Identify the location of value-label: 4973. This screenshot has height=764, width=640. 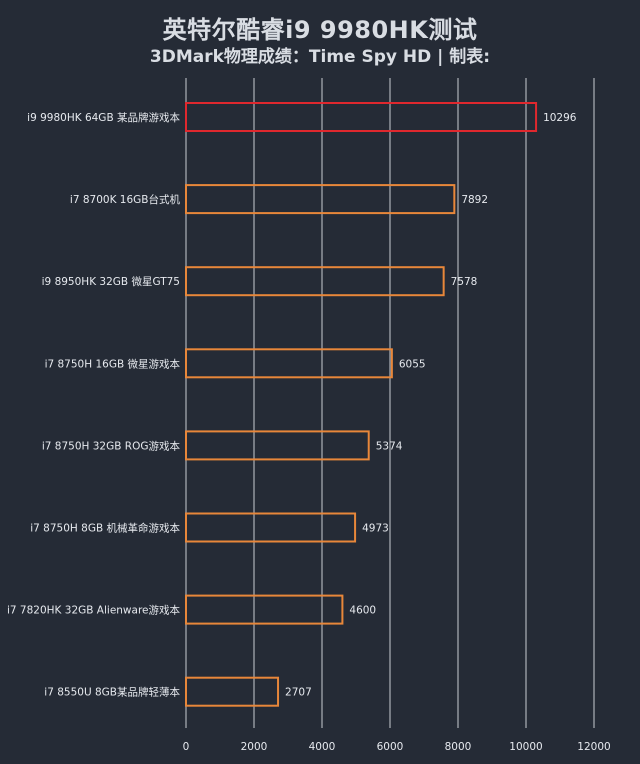
(375, 529).